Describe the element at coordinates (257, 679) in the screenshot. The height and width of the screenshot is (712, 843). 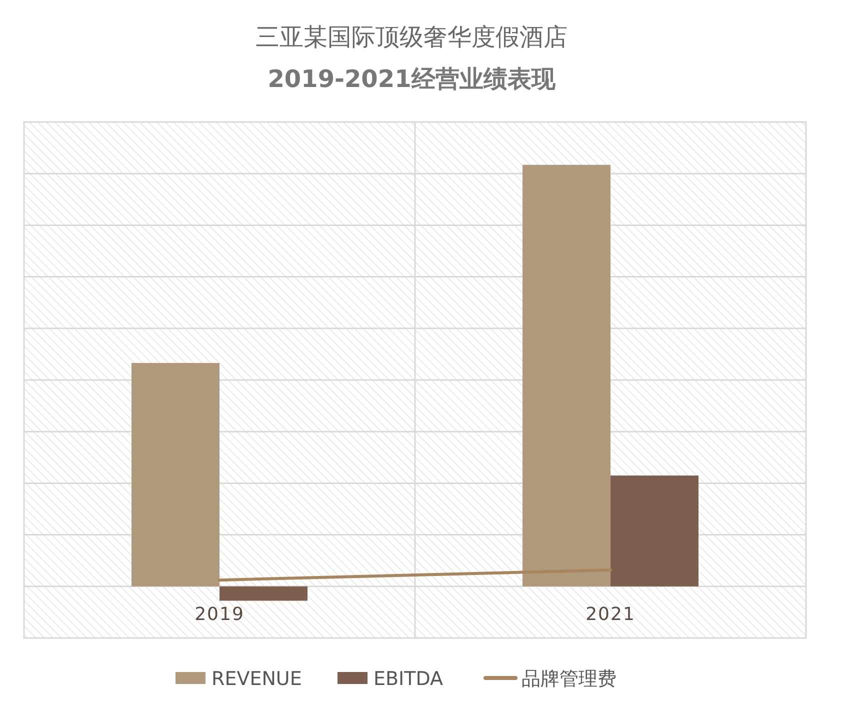
I see `legend-label: REVENUE` at that location.